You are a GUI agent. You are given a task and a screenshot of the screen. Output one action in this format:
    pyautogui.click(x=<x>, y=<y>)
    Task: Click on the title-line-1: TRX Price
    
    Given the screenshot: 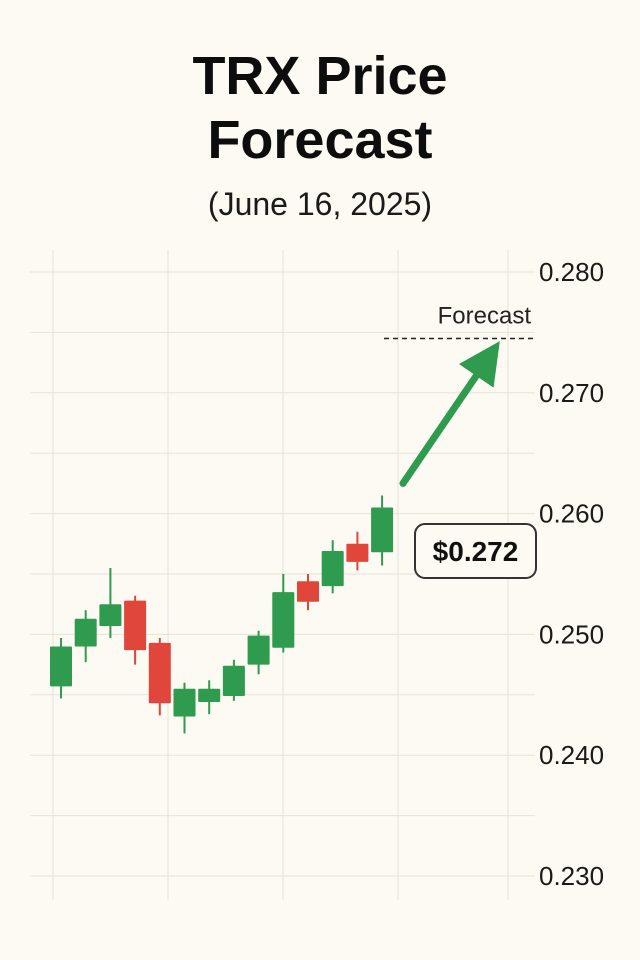 What is the action you would take?
    pyautogui.click(x=320, y=76)
    